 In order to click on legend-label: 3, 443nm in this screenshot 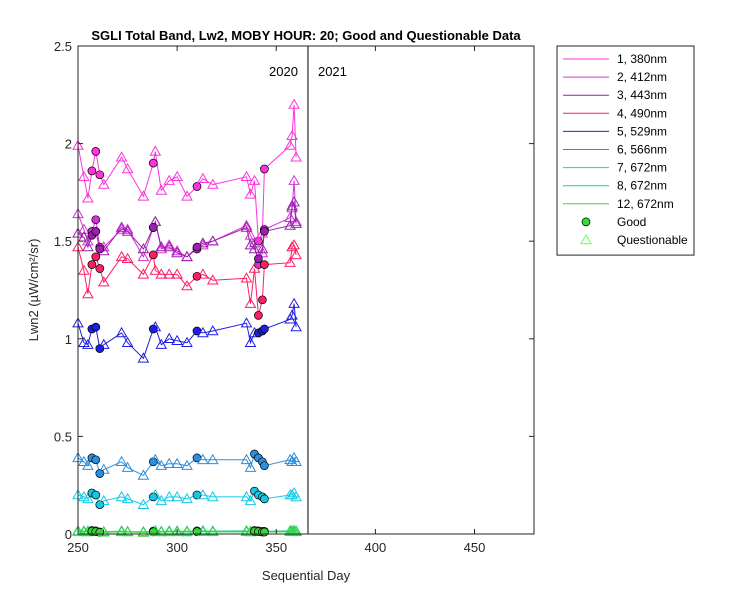, I will do `click(642, 95)`.